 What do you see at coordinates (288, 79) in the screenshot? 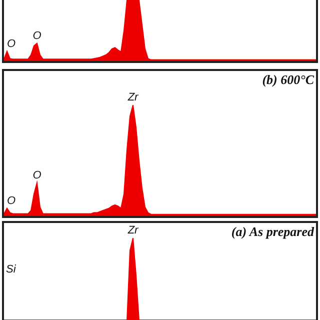
I see `chart-title: (b) 600°C` at bounding box center [288, 79].